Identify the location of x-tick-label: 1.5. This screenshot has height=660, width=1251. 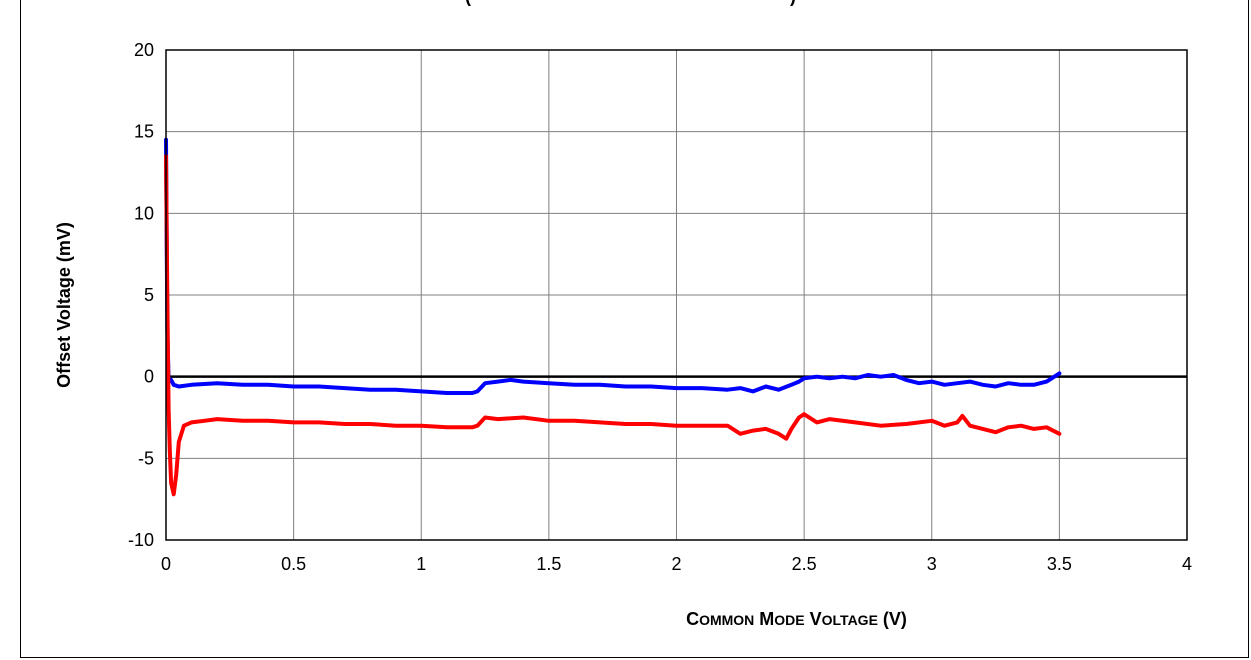
(548, 564).